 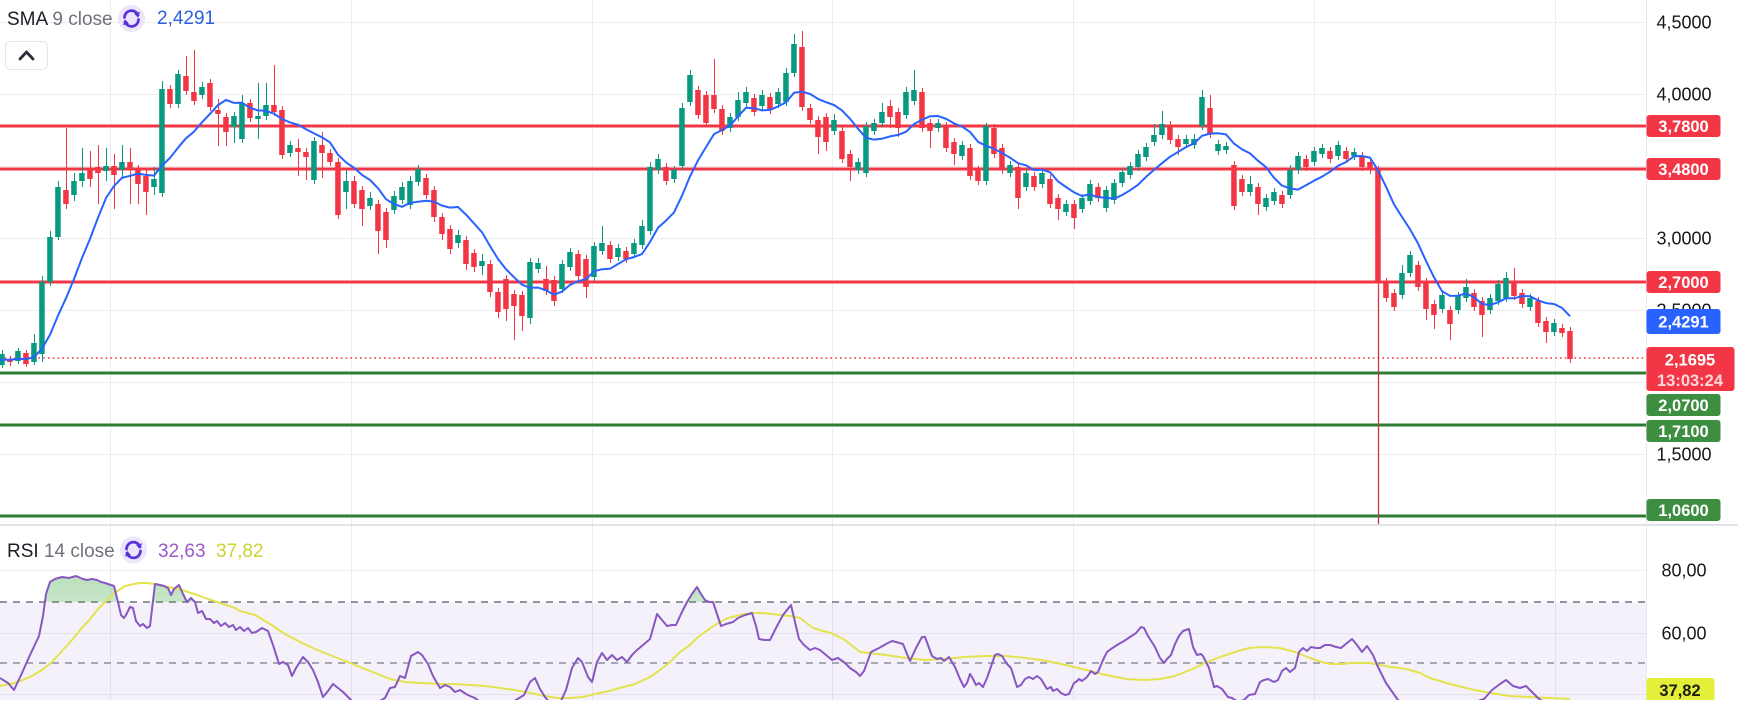 I want to click on svg-text: 1,0600, so click(x=1683, y=511).